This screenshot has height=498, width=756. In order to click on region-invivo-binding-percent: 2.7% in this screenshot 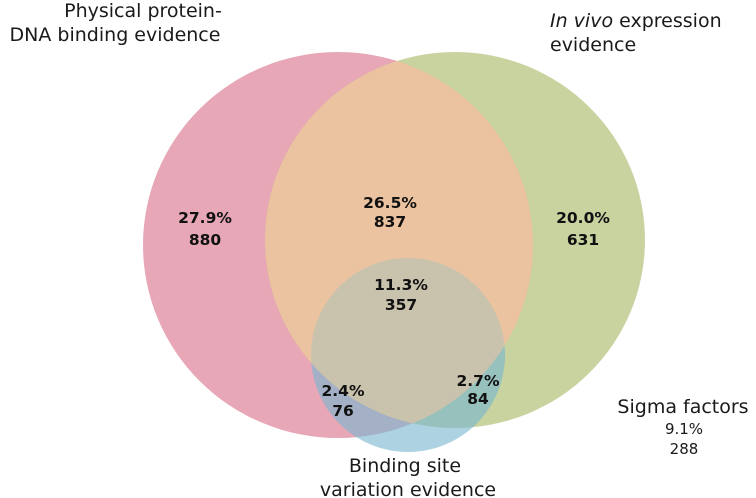, I will do `click(478, 381)`.